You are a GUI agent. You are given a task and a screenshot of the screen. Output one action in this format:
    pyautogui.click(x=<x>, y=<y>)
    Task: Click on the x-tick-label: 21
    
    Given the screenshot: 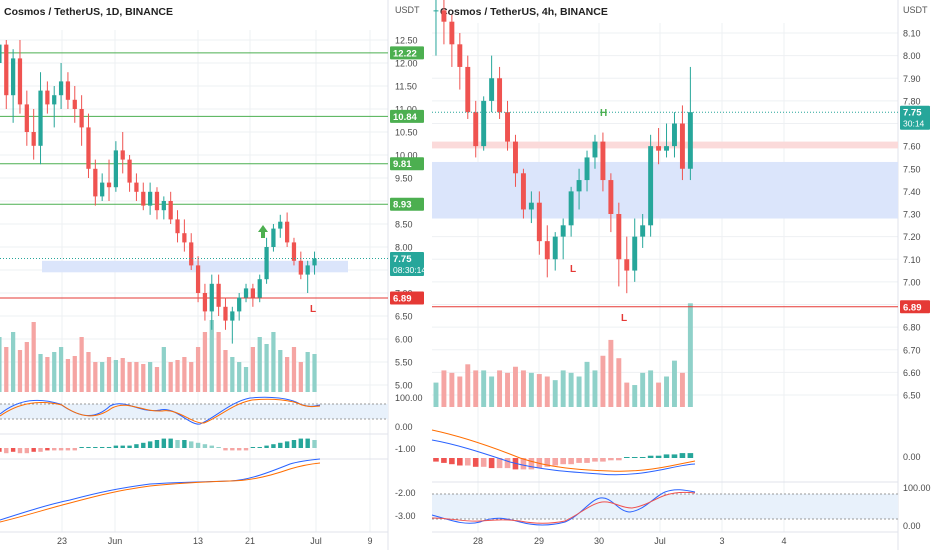 What is the action you would take?
    pyautogui.click(x=250, y=541)
    